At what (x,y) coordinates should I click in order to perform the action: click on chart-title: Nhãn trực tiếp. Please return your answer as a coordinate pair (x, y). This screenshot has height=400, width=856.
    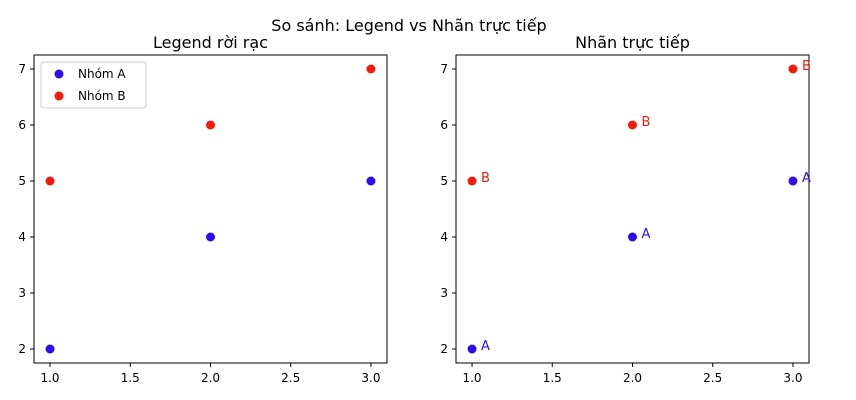
    Looking at the image, I should click on (632, 42).